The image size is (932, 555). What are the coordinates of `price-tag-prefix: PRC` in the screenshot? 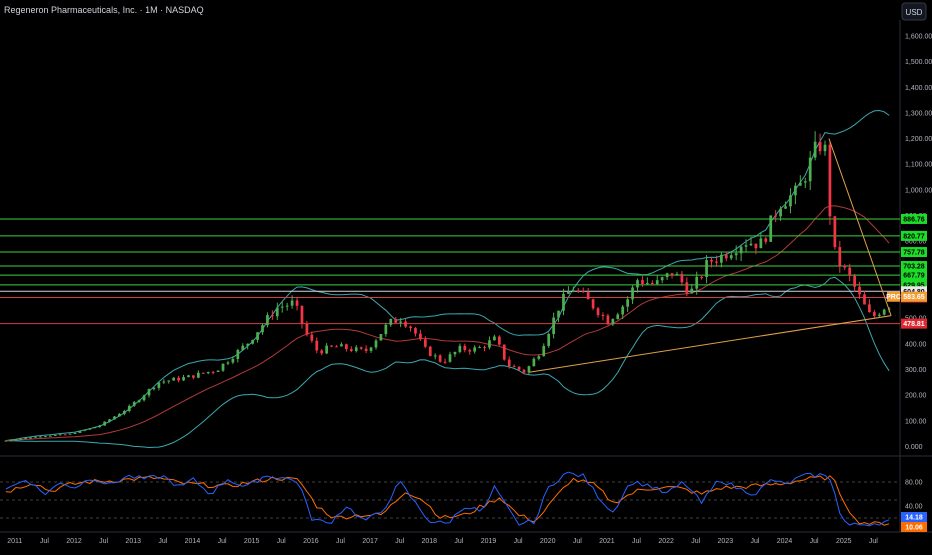 It's located at (893, 297).